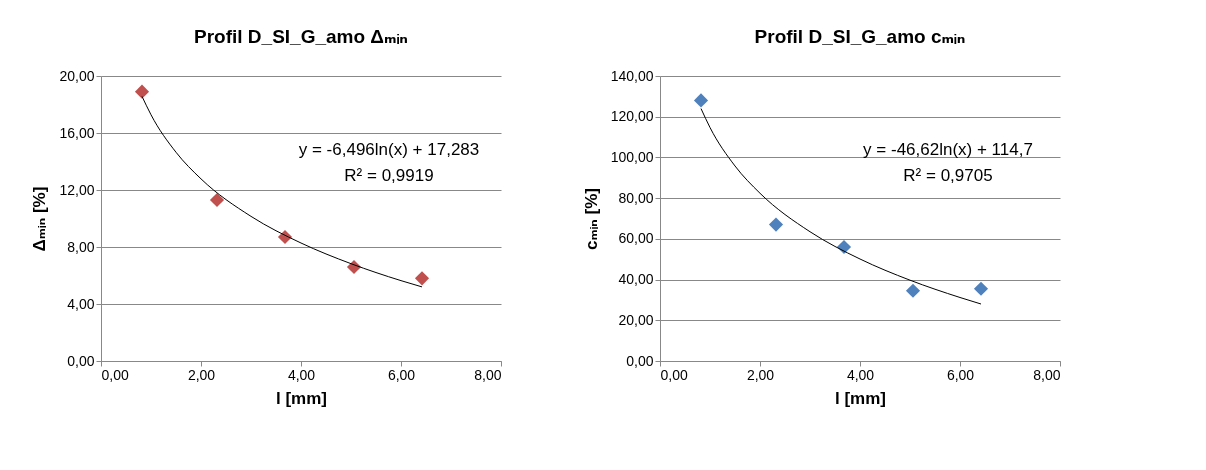 Image resolution: width=1206 pixels, height=470 pixels. I want to click on y-tick-label: 16,00, so click(77, 132).